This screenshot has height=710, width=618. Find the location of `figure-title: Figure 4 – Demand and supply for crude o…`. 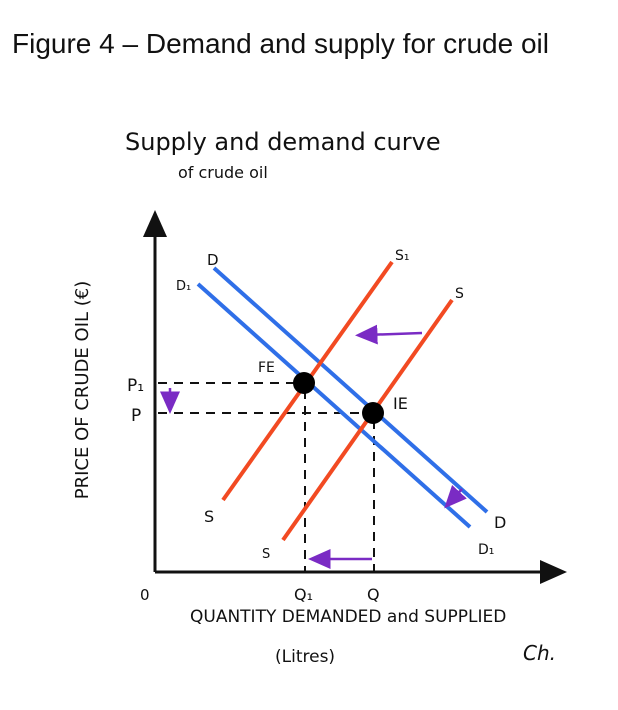

figure-title: Figure 4 – Demand and supply for crude o… is located at coordinates (280, 43).